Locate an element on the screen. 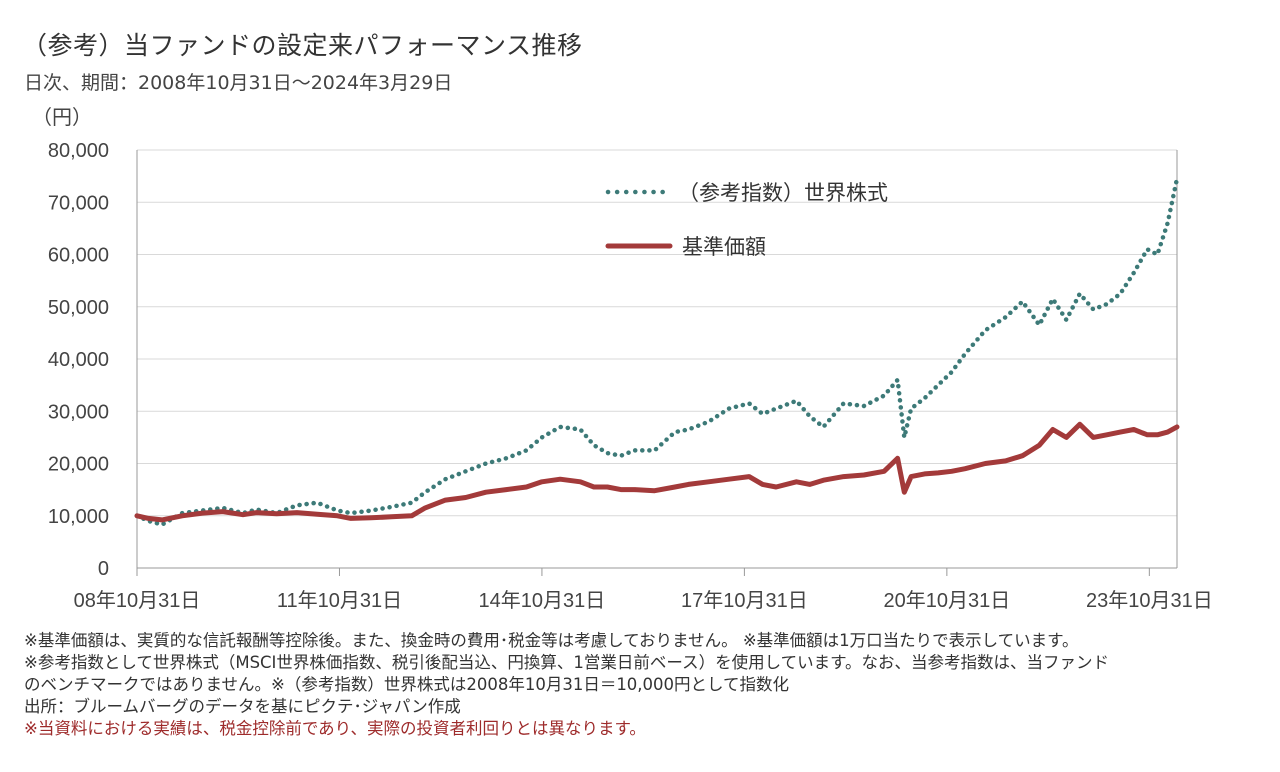  x-tick-label: 14年10月31日 is located at coordinates (542, 600).